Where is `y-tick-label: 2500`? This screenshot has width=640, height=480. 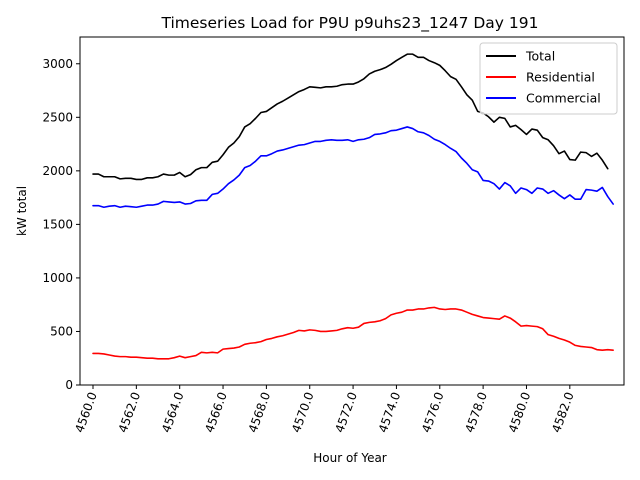 y-tick-label: 2500 is located at coordinates (57, 117).